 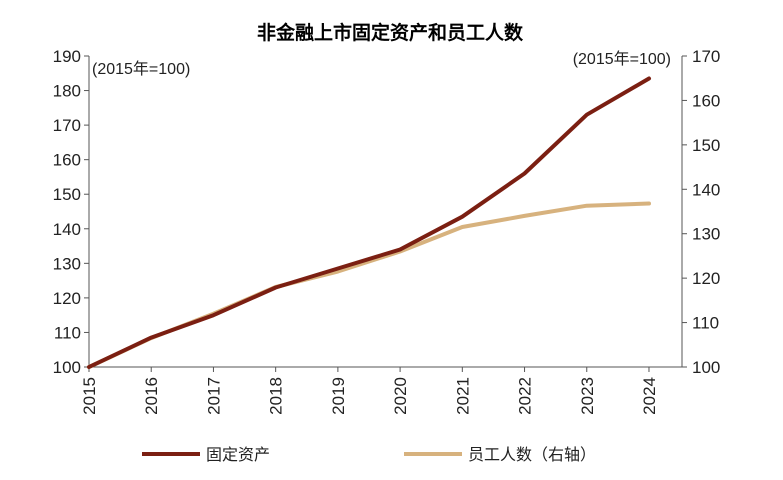 I want to click on right-tick-label: 110, so click(x=705, y=323).